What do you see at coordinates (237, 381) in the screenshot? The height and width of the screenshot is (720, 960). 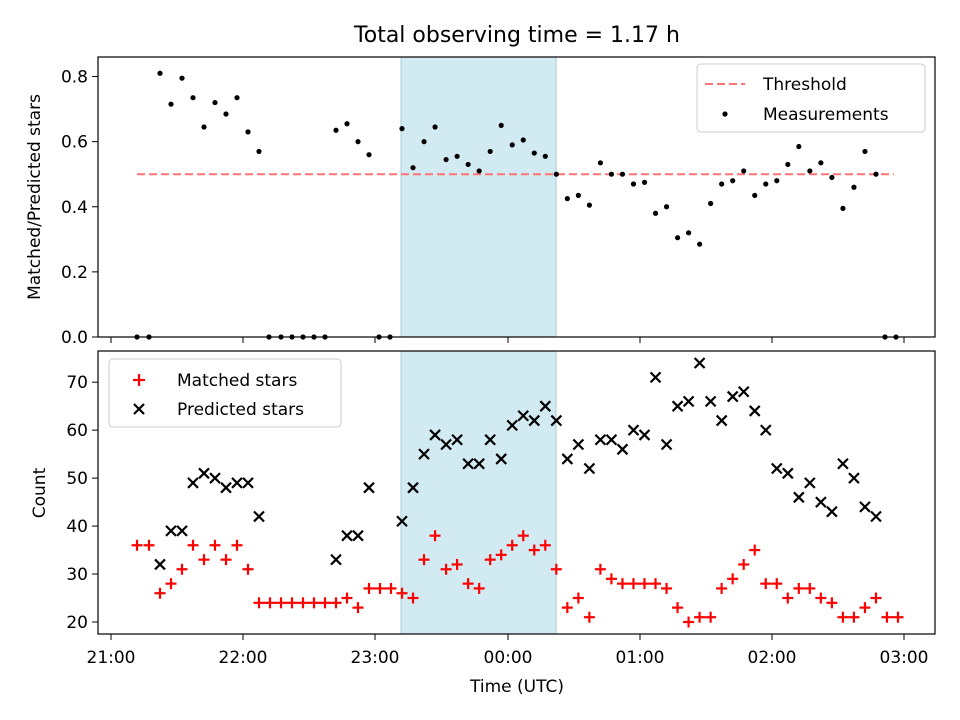 I see `matched-legend-label: Matched stars` at bounding box center [237, 381].